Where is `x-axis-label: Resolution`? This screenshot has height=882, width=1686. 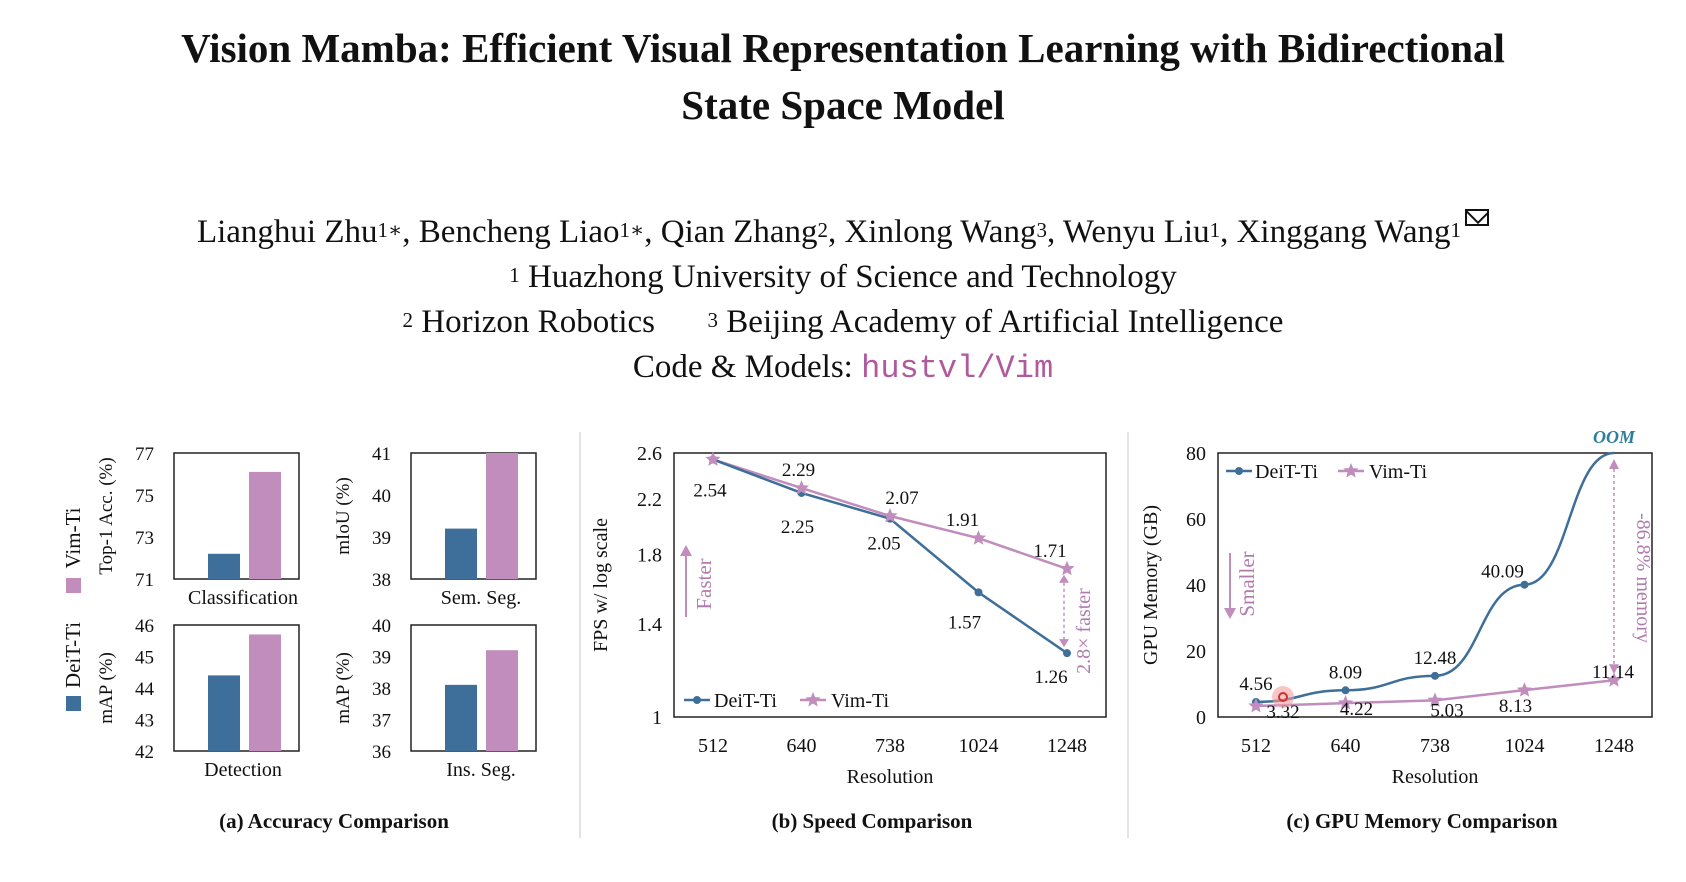
x-axis-label: Resolution is located at coordinates (890, 777).